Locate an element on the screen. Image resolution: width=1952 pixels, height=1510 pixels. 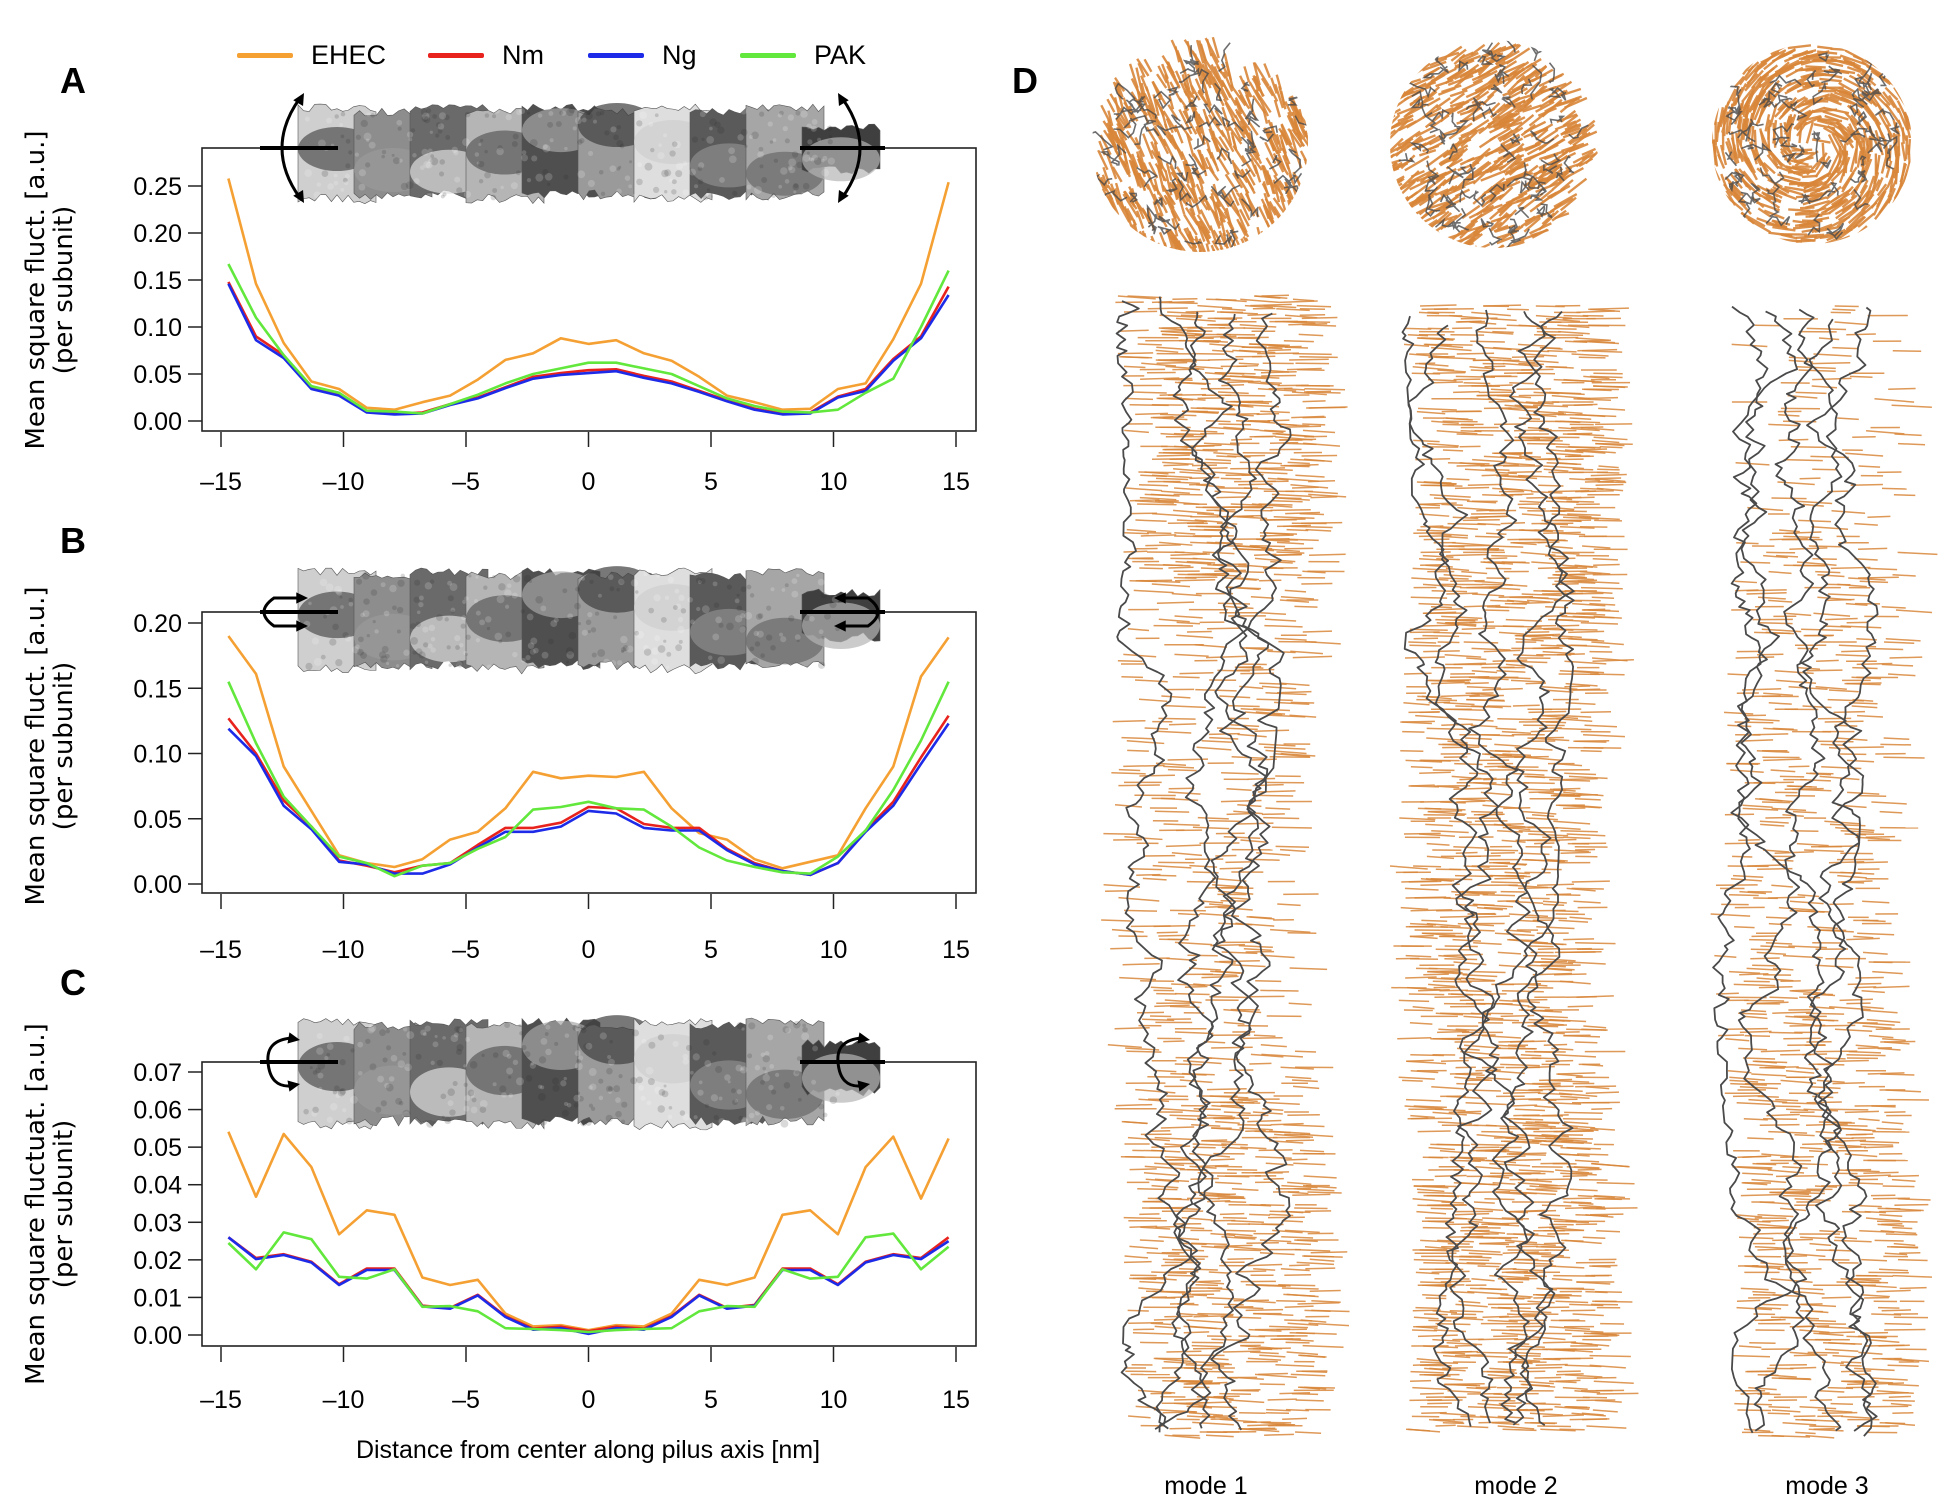
x-tick-label: –15 is located at coordinates (221, 950).